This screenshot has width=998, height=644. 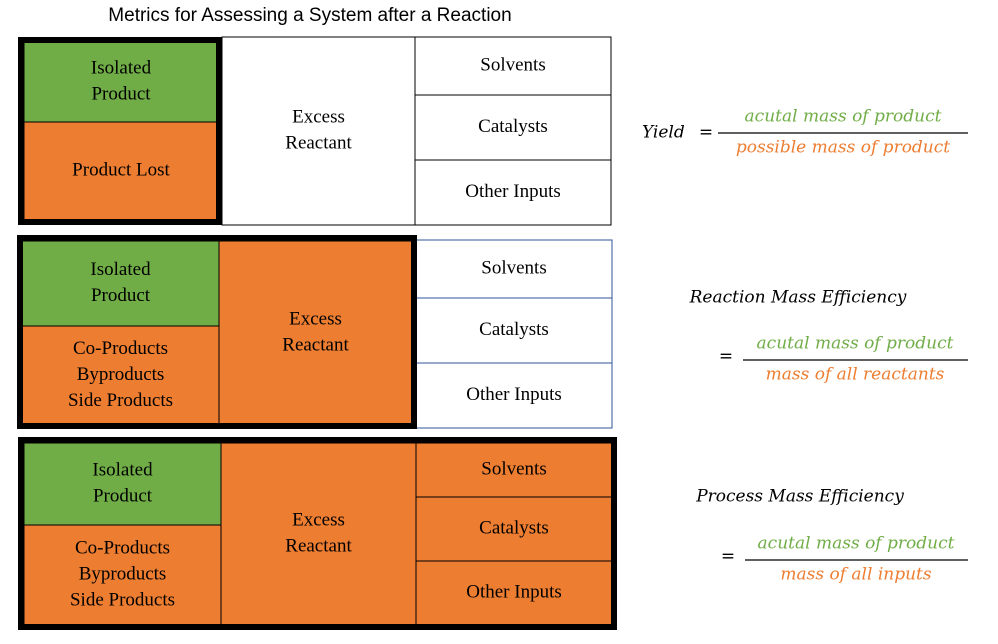 I want to click on denominator: possible mass of product, so click(x=843, y=148).